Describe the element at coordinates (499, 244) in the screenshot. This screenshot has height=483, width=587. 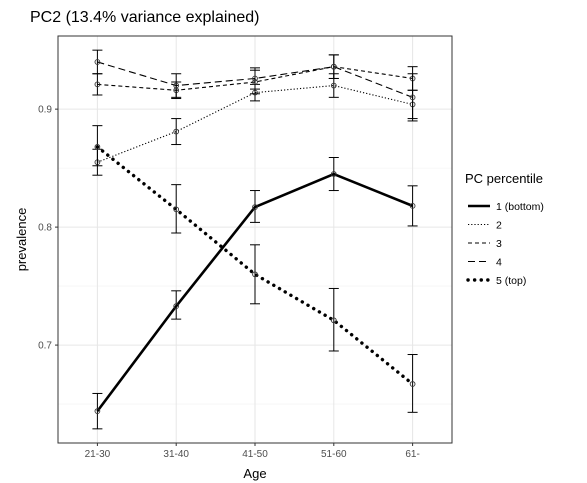
I see `legend-label: 3` at that location.